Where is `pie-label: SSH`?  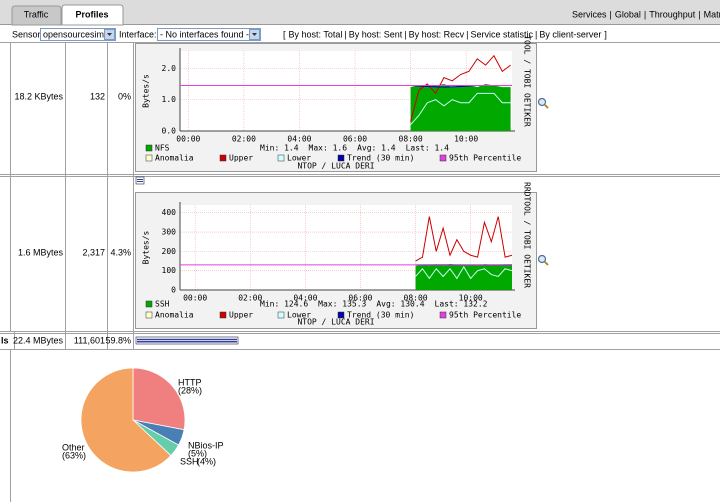
pie-label: SSH is located at coordinates (189, 461).